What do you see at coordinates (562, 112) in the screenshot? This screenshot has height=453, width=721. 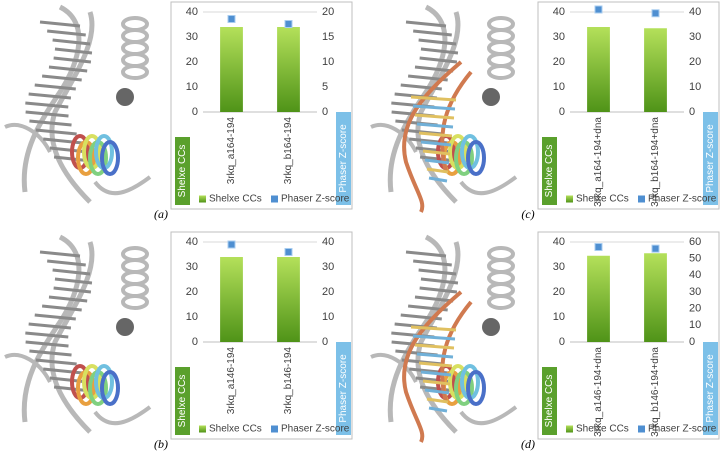 I see `y-tick-label: 0` at bounding box center [562, 112].